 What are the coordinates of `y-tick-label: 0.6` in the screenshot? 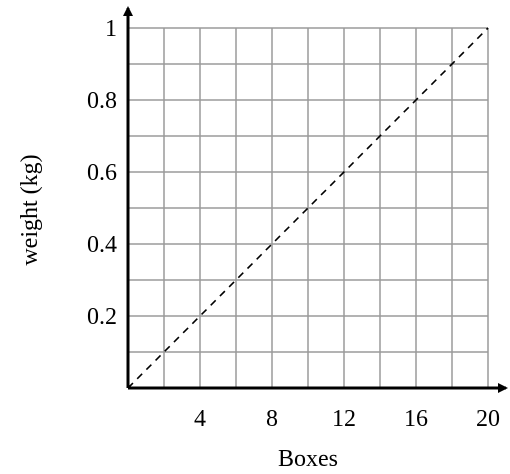 It's located at (102, 173).